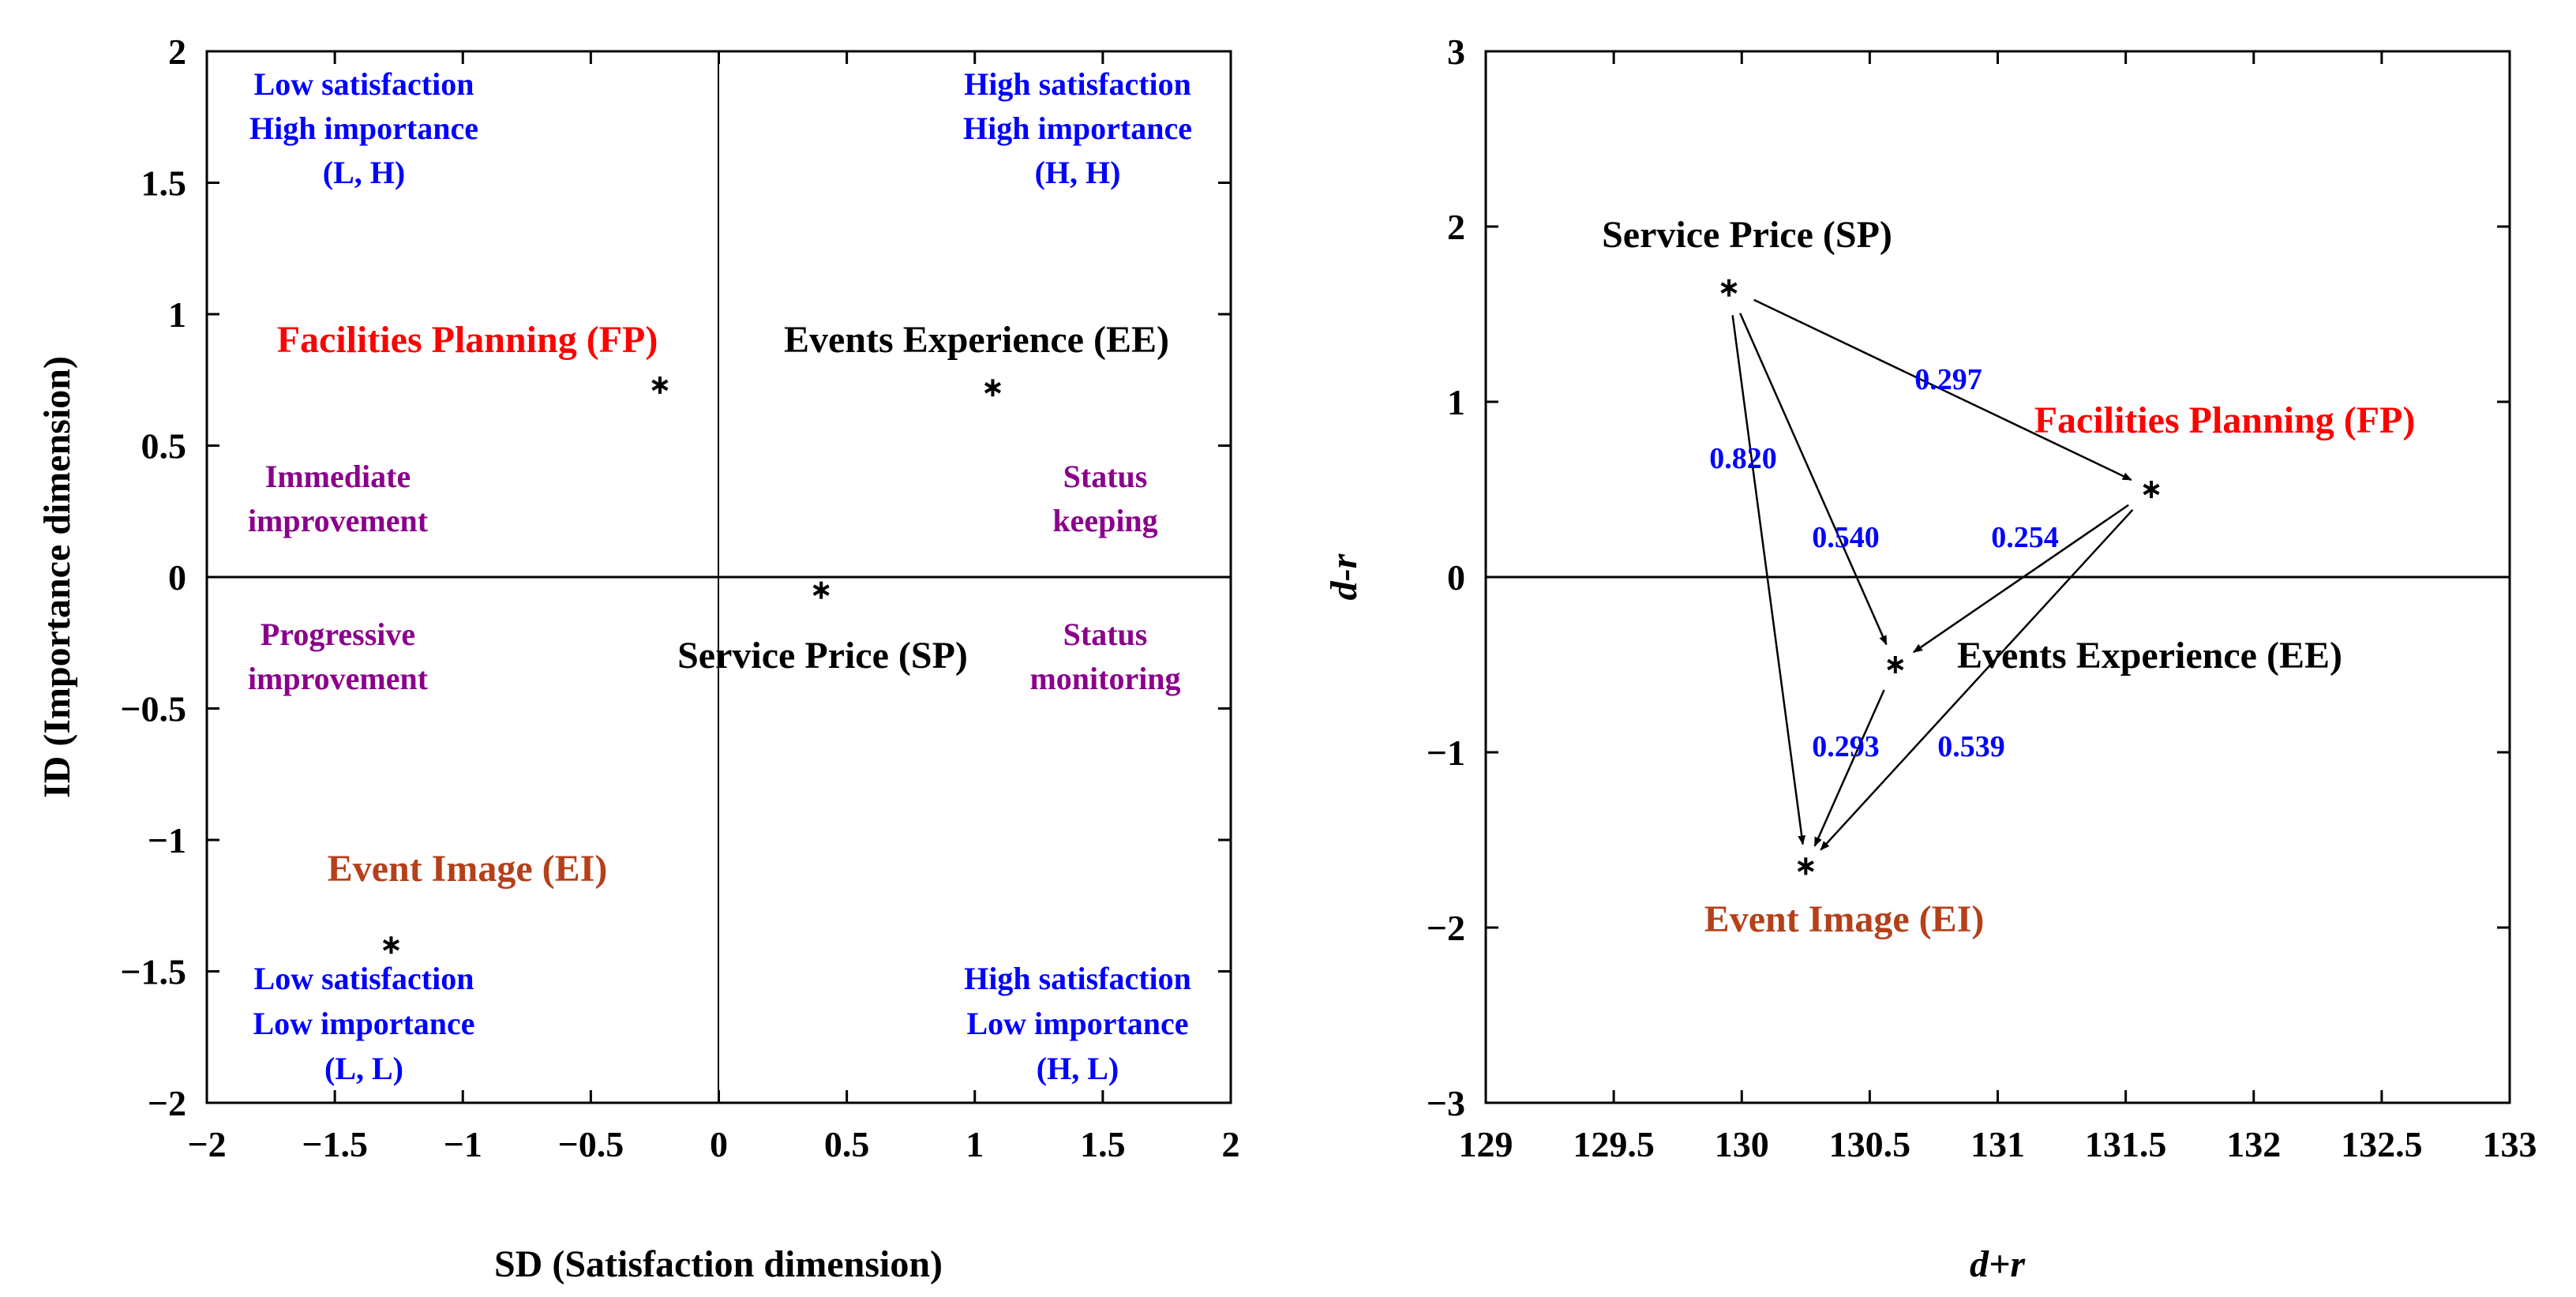 The height and width of the screenshot is (1297, 2576). I want to click on weight-labels: 0.297 0.820 0.540 0.254 0.293 0.539, so click(1884, 563).